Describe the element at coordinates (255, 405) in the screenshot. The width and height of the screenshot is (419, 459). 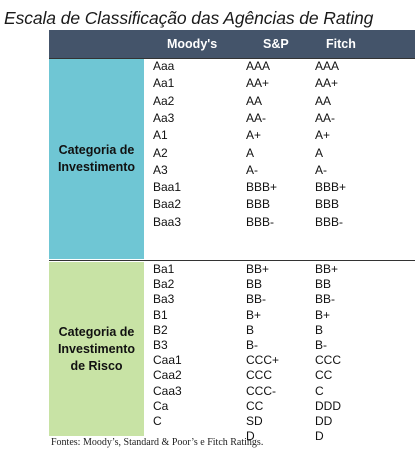
I see `cell-sp: CC` at that location.